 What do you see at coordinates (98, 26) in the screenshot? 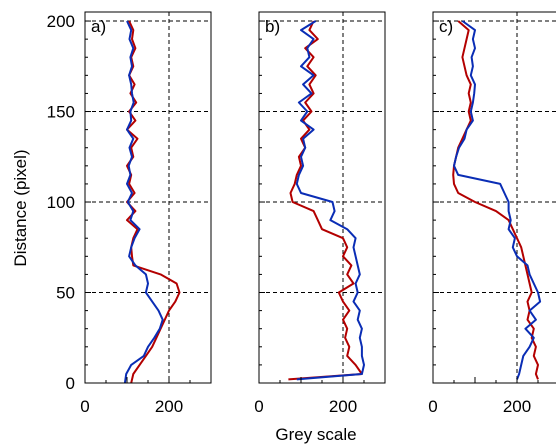
I see `panel-label: a)` at bounding box center [98, 26].